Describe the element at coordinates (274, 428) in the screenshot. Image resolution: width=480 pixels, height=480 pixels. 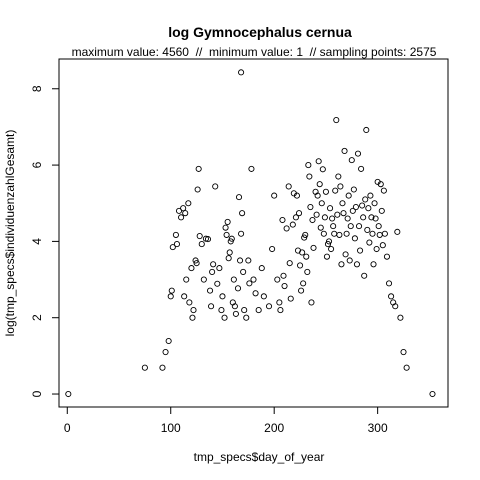
I see `x-tick-label: 200` at that location.